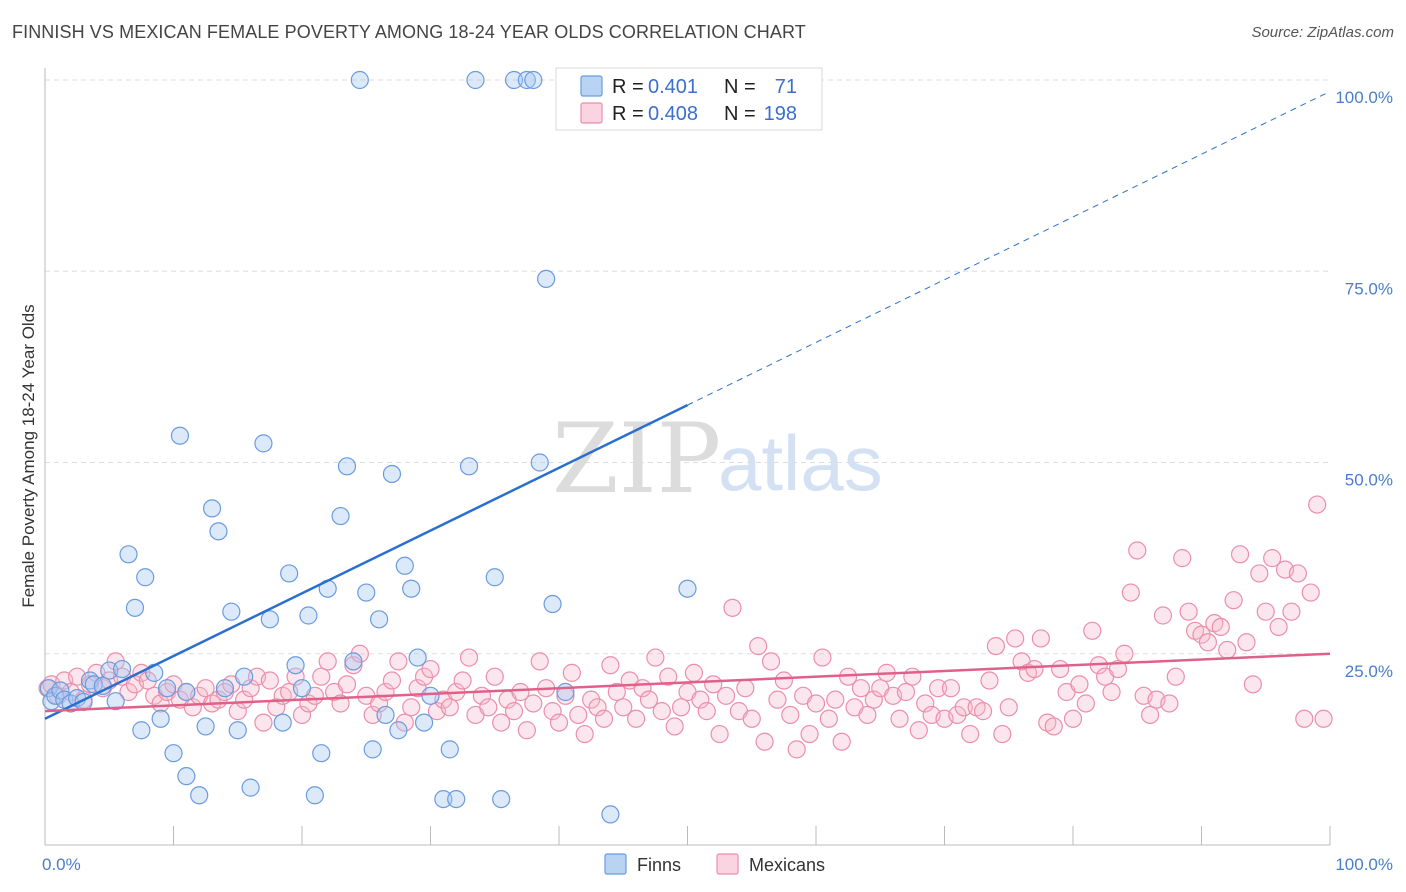 This screenshot has height=892, width=1406. Describe the element at coordinates (689, 99) in the screenshot. I see `correlation-legend: R = 0.401 N = 71 R = 0.408 N = 198` at that location.